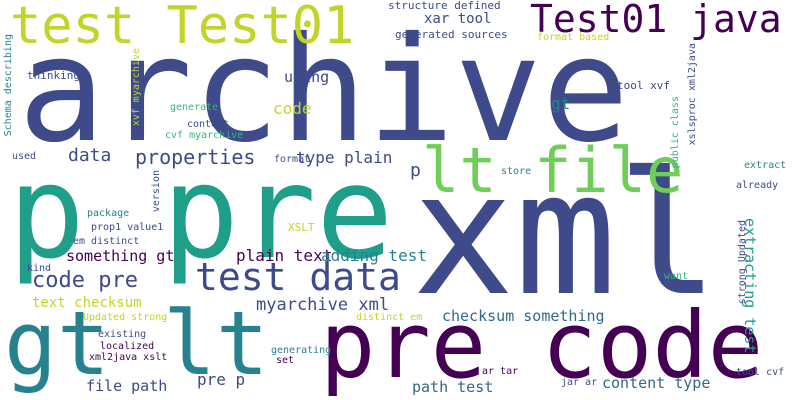  What do you see at coordinates (542, 345) in the screenshot?
I see `word-pre-code: pre code` at bounding box center [542, 345].